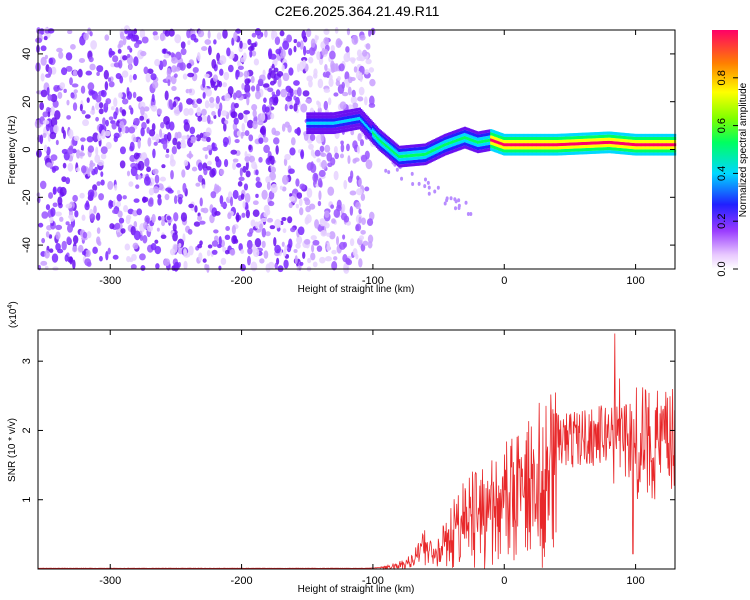  What do you see at coordinates (635, 581) in the screenshot?
I see `x-tick-label: 100` at bounding box center [635, 581].